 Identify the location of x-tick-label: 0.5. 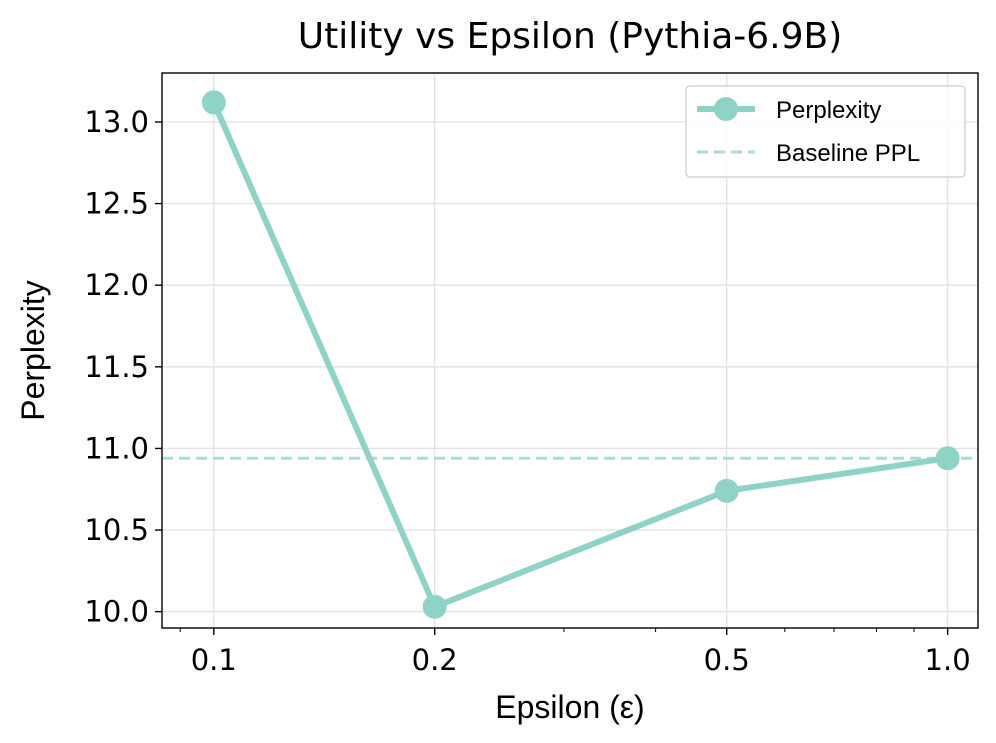
(727, 660).